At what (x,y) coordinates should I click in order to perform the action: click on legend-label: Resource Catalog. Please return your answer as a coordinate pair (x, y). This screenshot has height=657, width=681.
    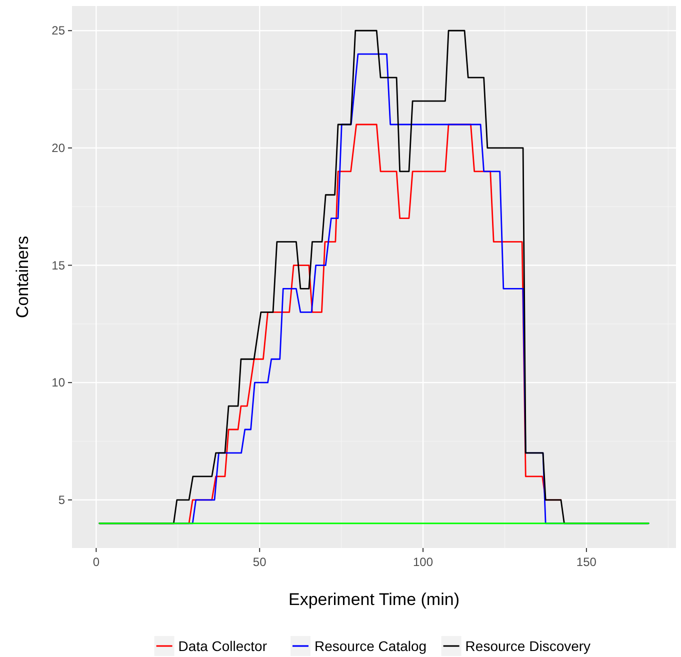
    Looking at the image, I should click on (370, 646).